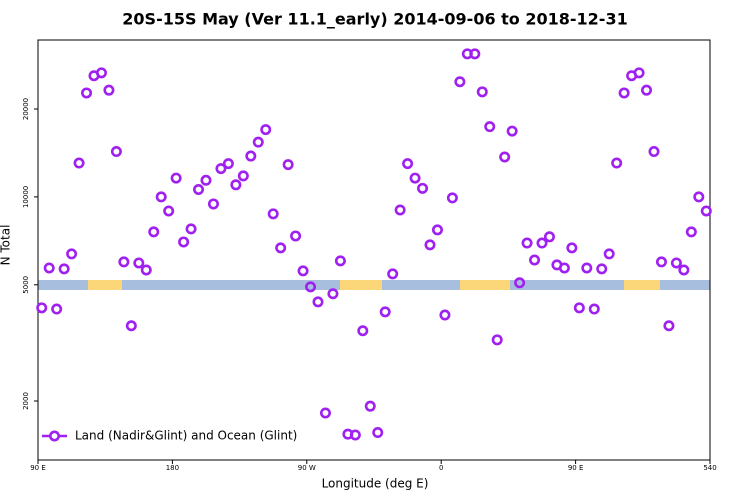 The width and height of the screenshot is (750, 504). What do you see at coordinates (172, 468) in the screenshot?
I see `x-tick-label: 180` at bounding box center [172, 468].